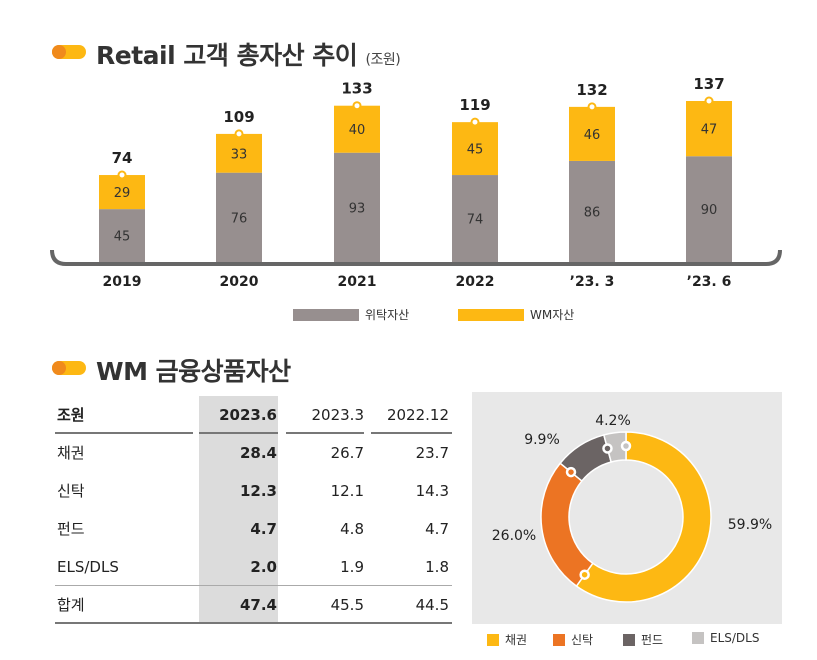 This screenshot has height=660, width=817. I want to click on bar-legend-item: WM자산, so click(516, 314).